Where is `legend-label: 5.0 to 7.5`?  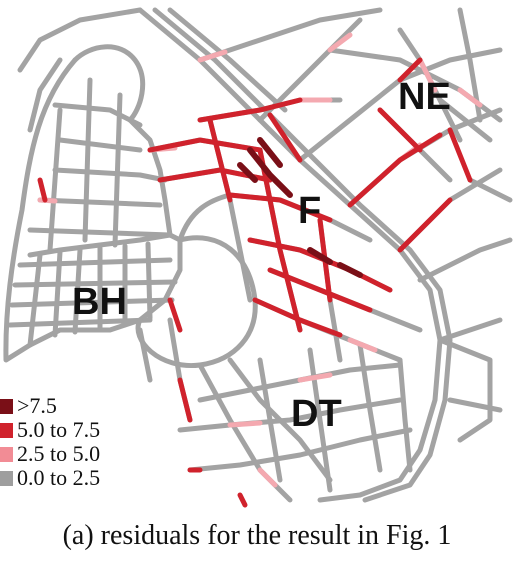
legend-label: 5.0 to 7.5 is located at coordinates (59, 429).